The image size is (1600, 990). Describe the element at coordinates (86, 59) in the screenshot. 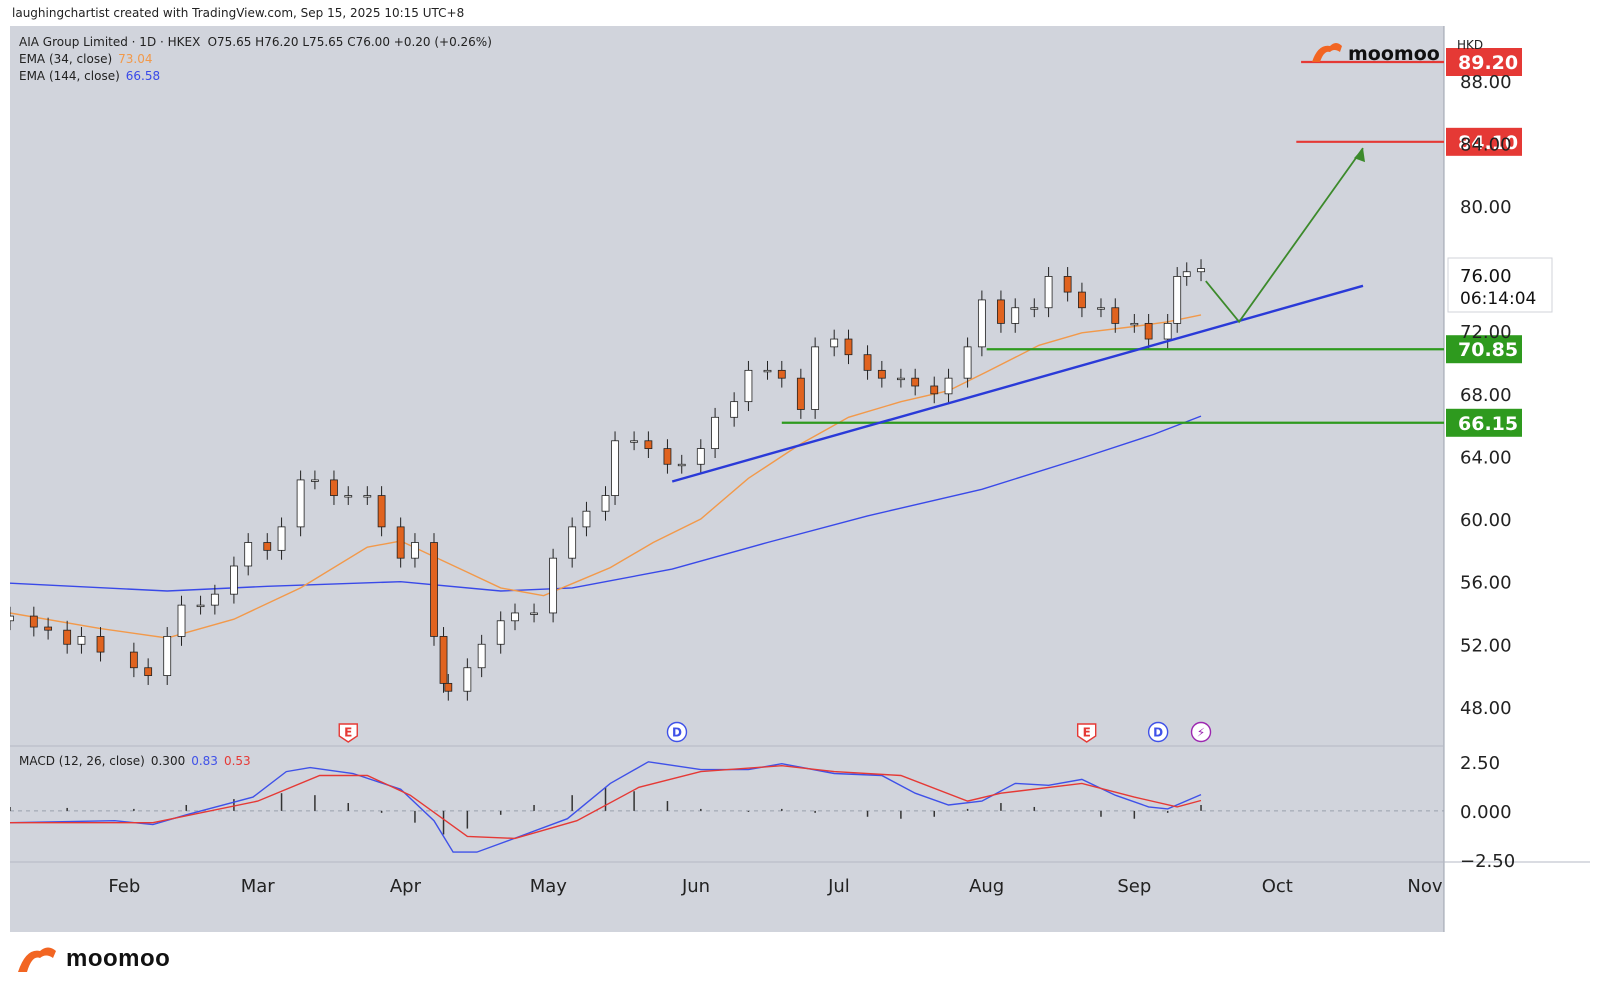

I see `legend-ema34: EMA (34, close) 73.04` at that location.